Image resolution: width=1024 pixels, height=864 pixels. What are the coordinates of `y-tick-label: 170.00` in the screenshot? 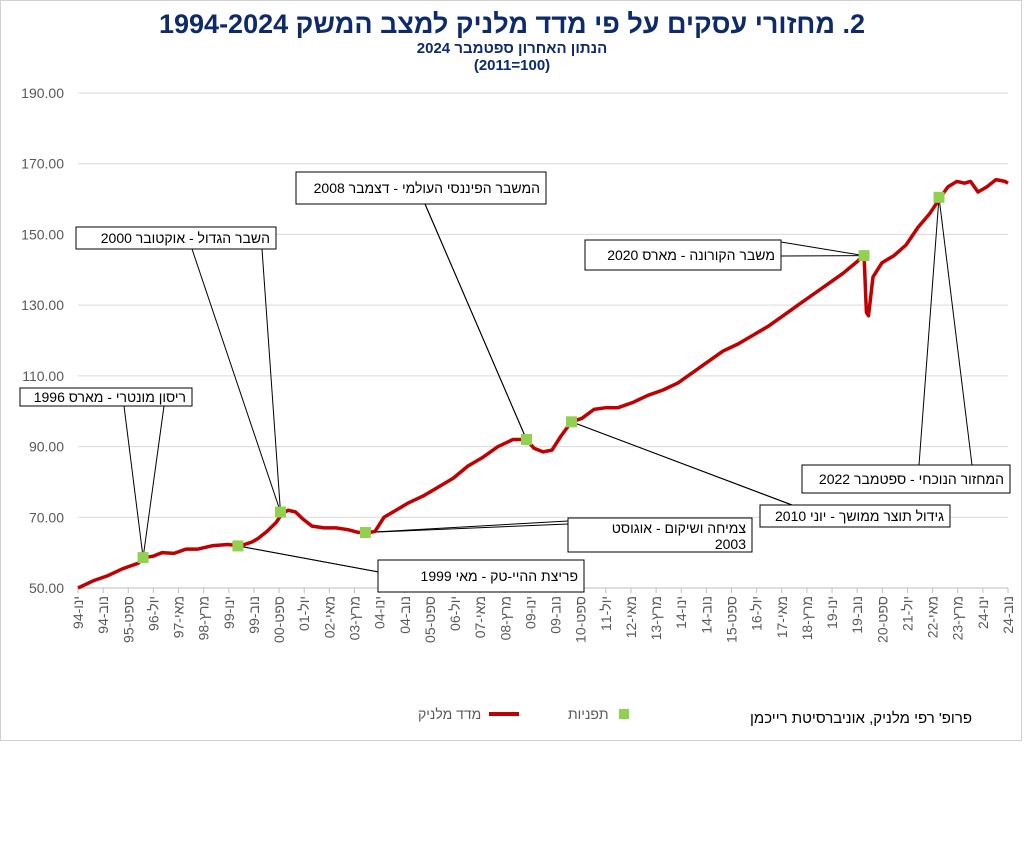 It's located at (42, 164).